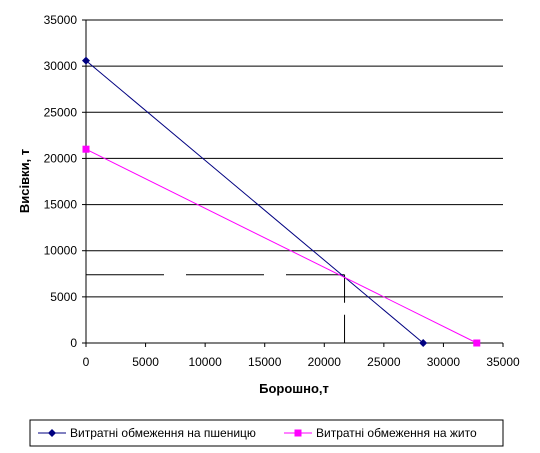 This screenshot has width=540, height=453. Describe the element at coordinates (145, 362) in the screenshot. I see `x-tick-label: 5000` at that location.